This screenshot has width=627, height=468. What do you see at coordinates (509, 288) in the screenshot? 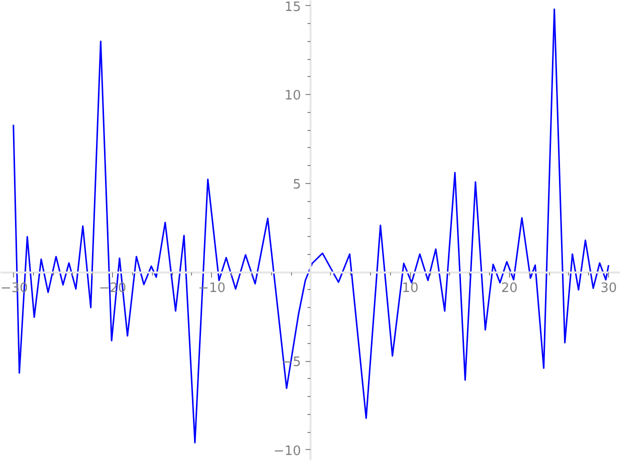
I see `x-tick-label: 20` at bounding box center [509, 288].